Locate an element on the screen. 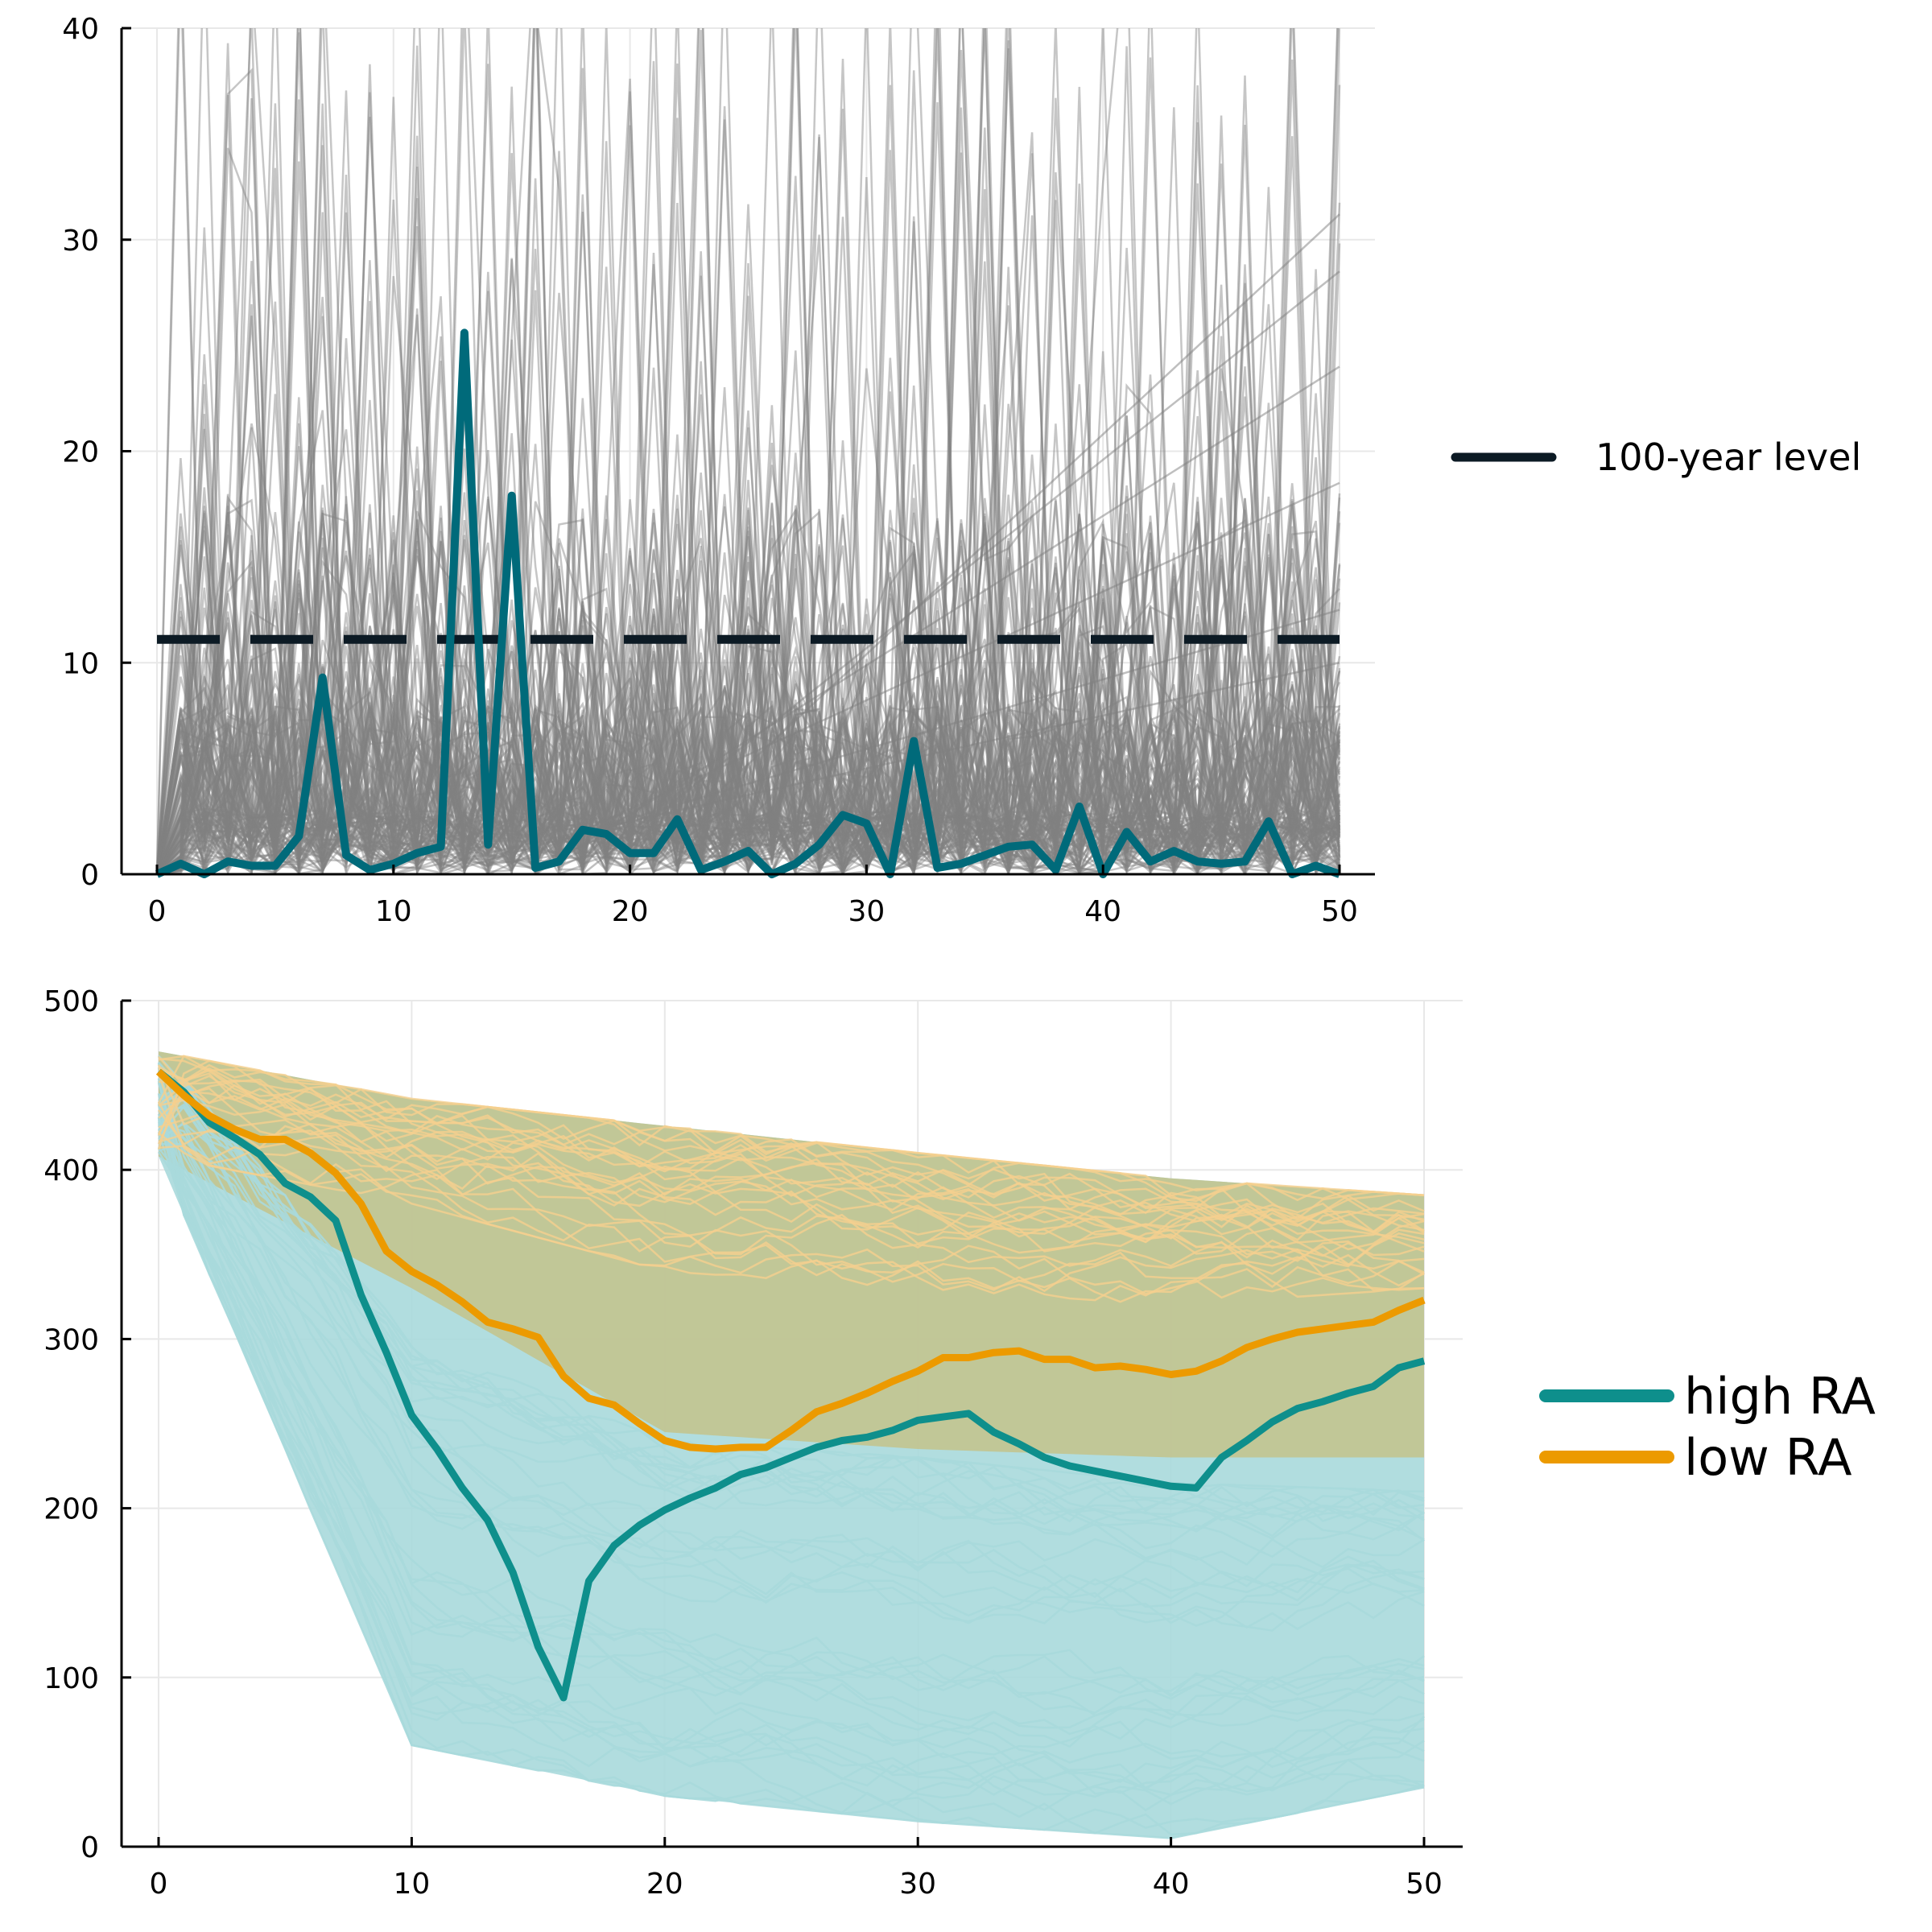 This screenshot has height=1932, width=1932. bottom-y-tick-label: 500 is located at coordinates (71, 1001).